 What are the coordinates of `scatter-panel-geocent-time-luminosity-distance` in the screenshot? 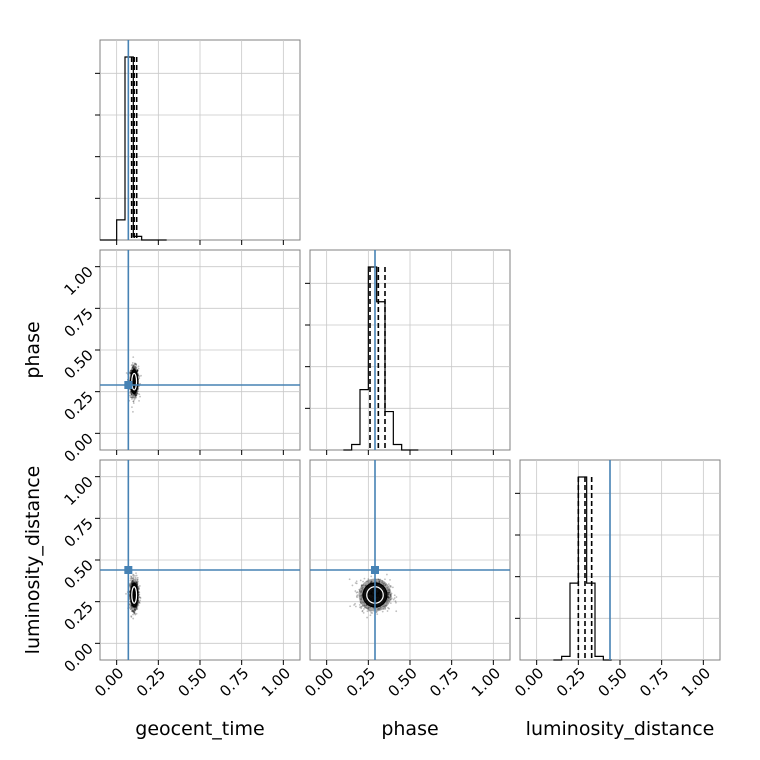 It's located at (200, 560).